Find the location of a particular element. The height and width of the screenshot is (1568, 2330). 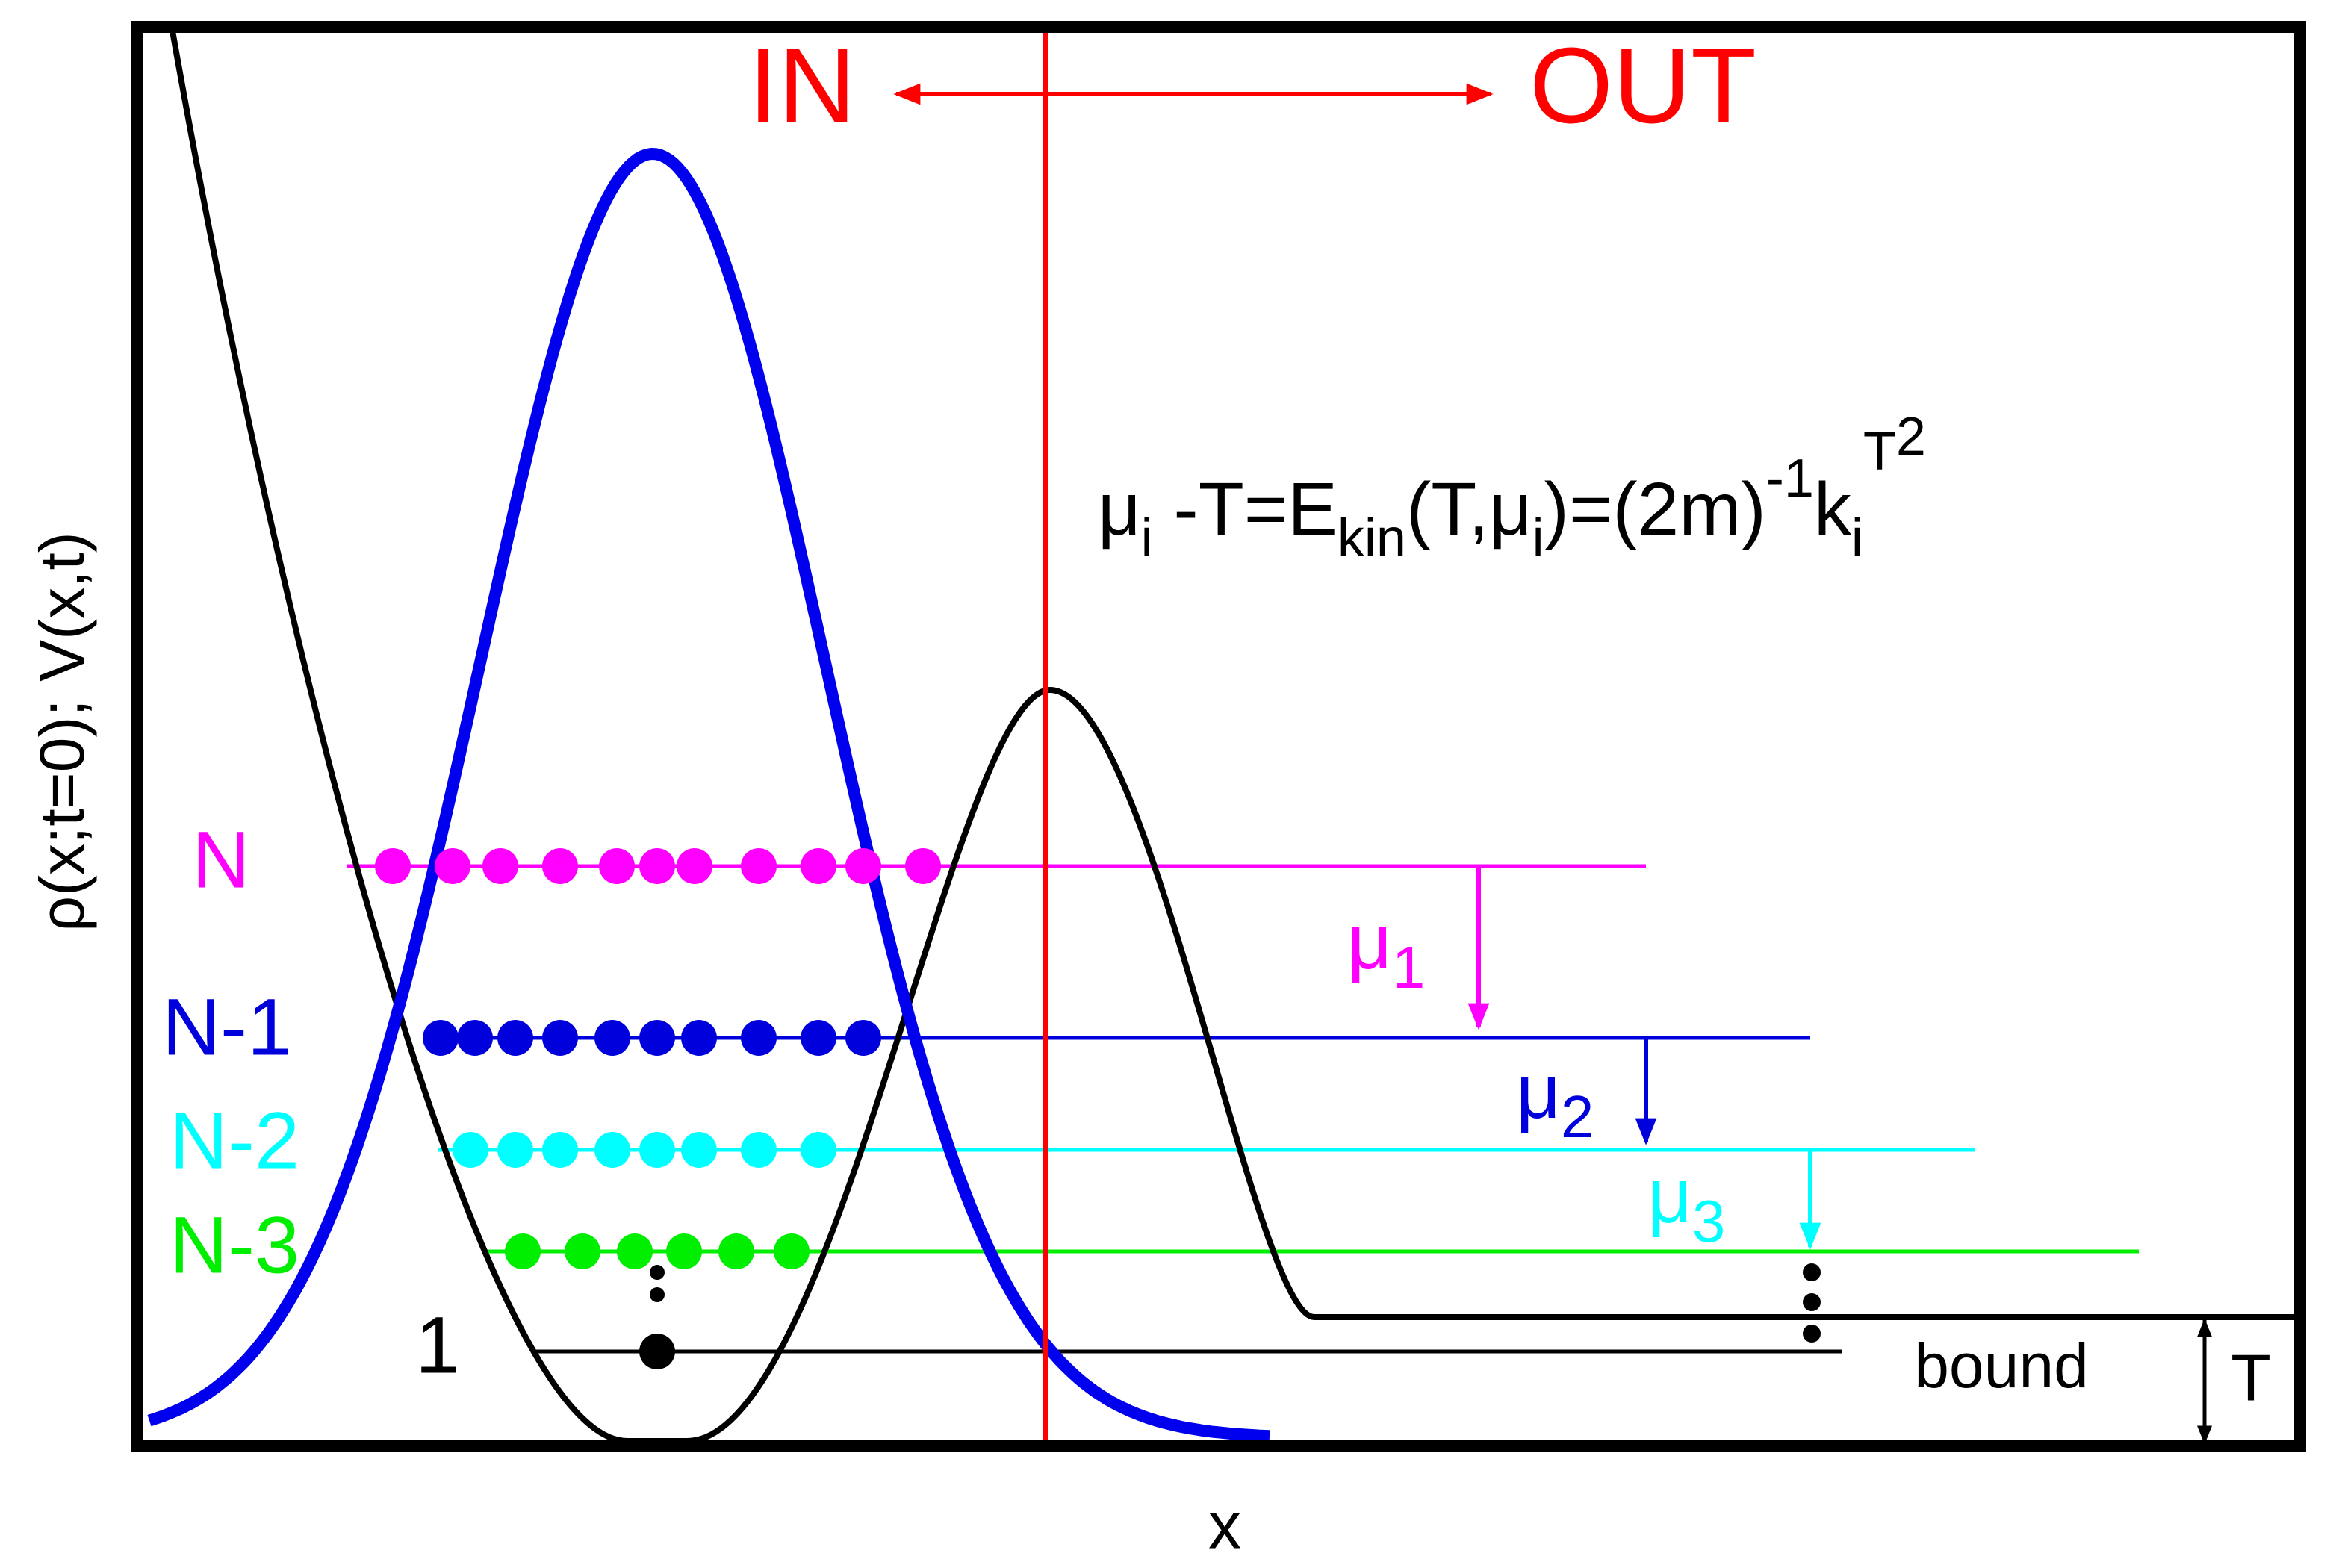

formula-part: μ is located at coordinates (1119, 509).